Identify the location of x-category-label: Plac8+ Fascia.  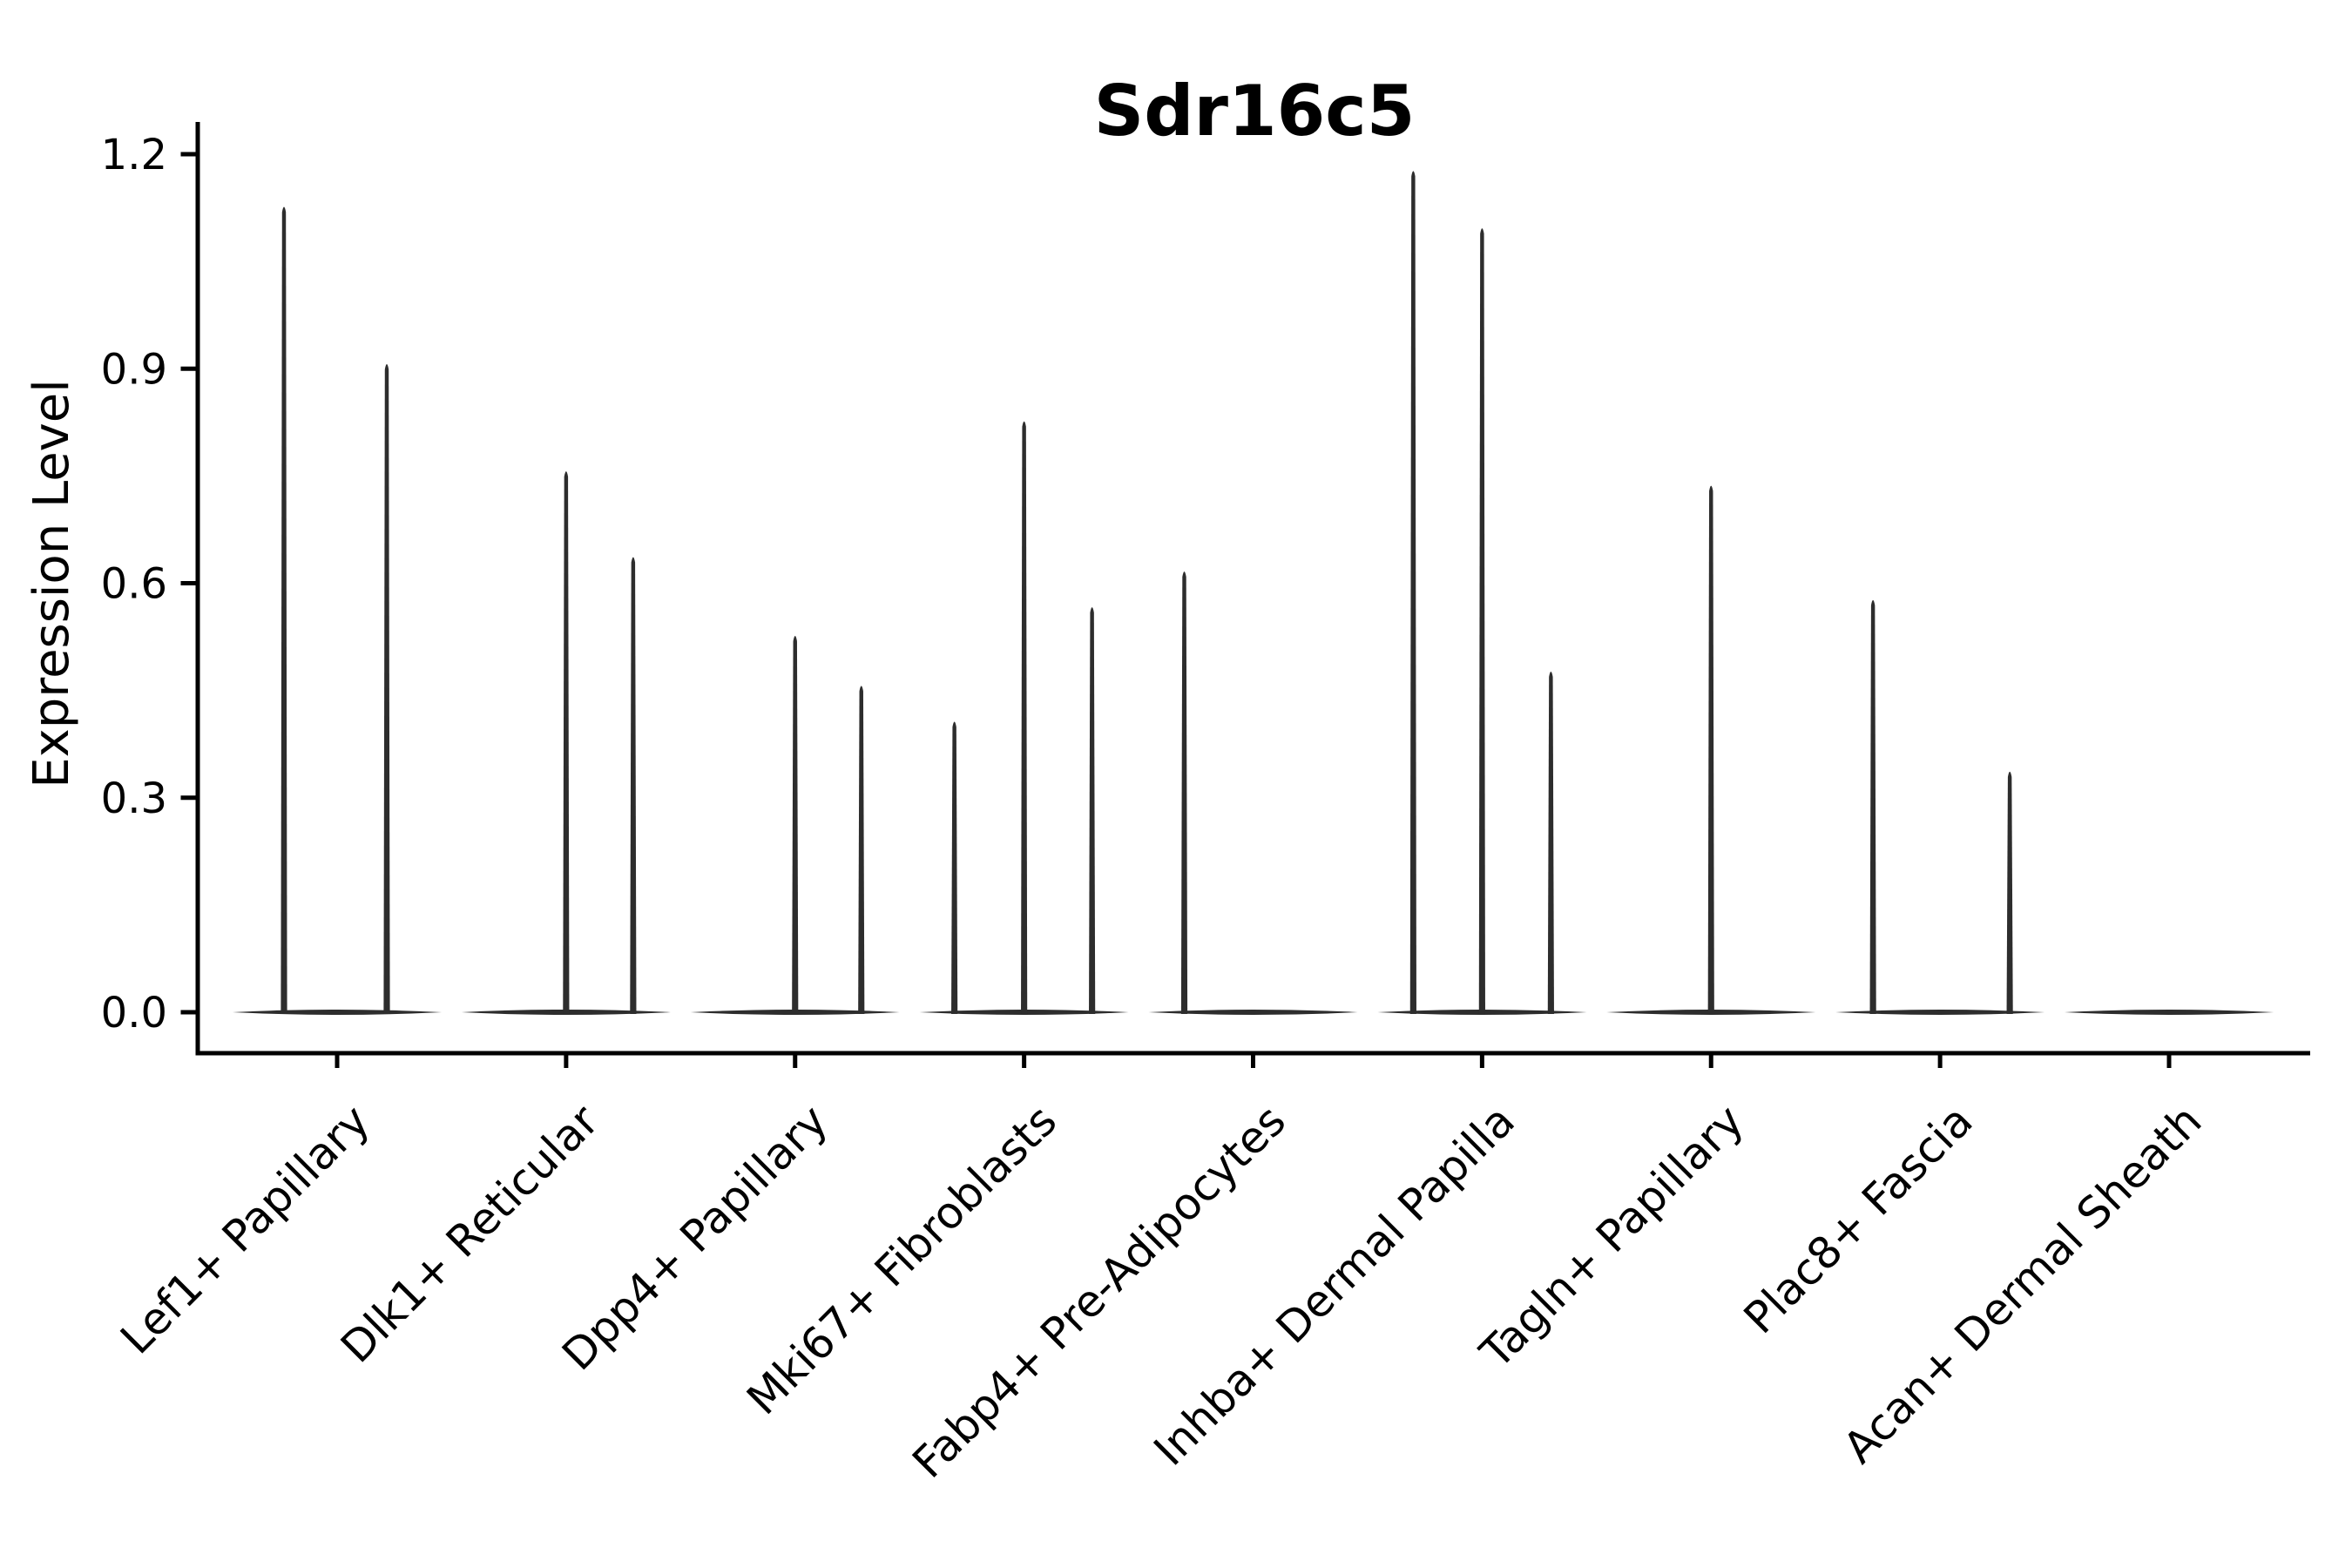
(1859, 1219).